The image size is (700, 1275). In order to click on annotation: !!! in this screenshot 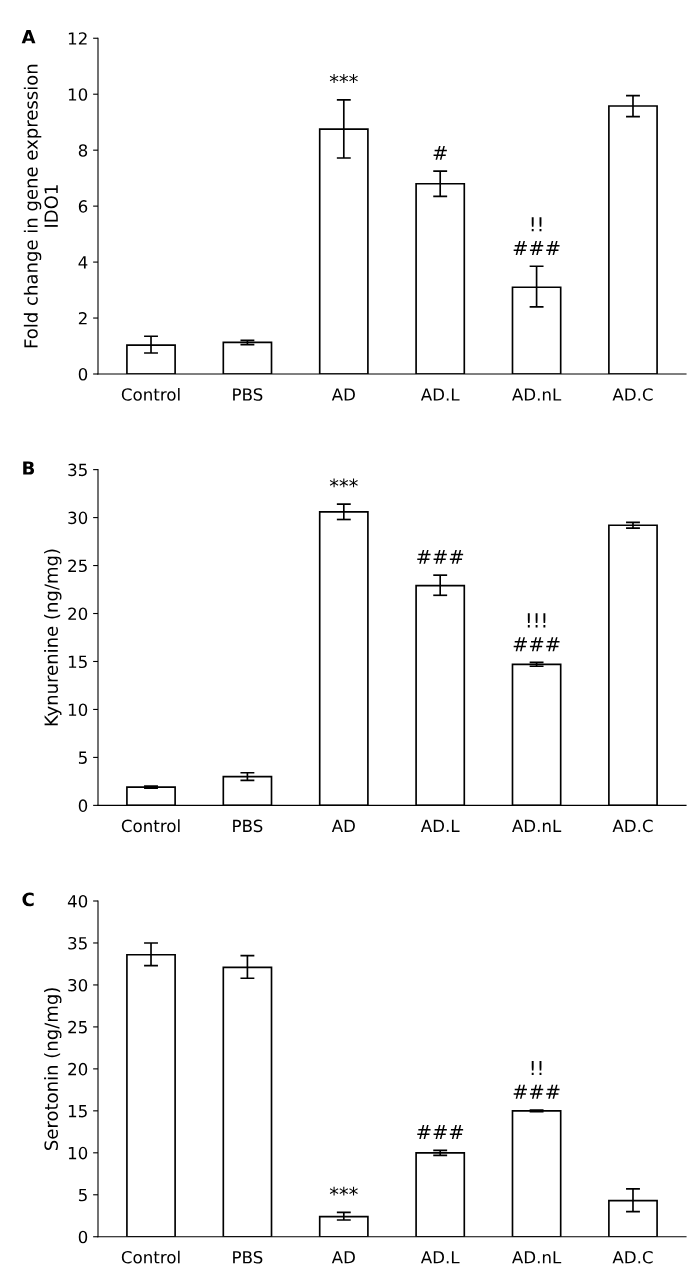, I will do `click(536, 620)`.